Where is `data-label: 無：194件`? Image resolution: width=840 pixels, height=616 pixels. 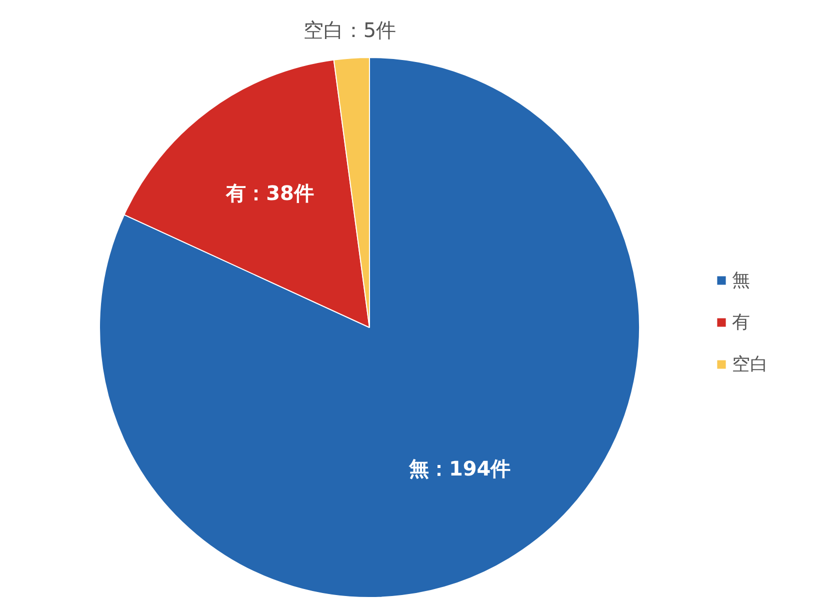
data-label: 無：194件 is located at coordinates (459, 468).